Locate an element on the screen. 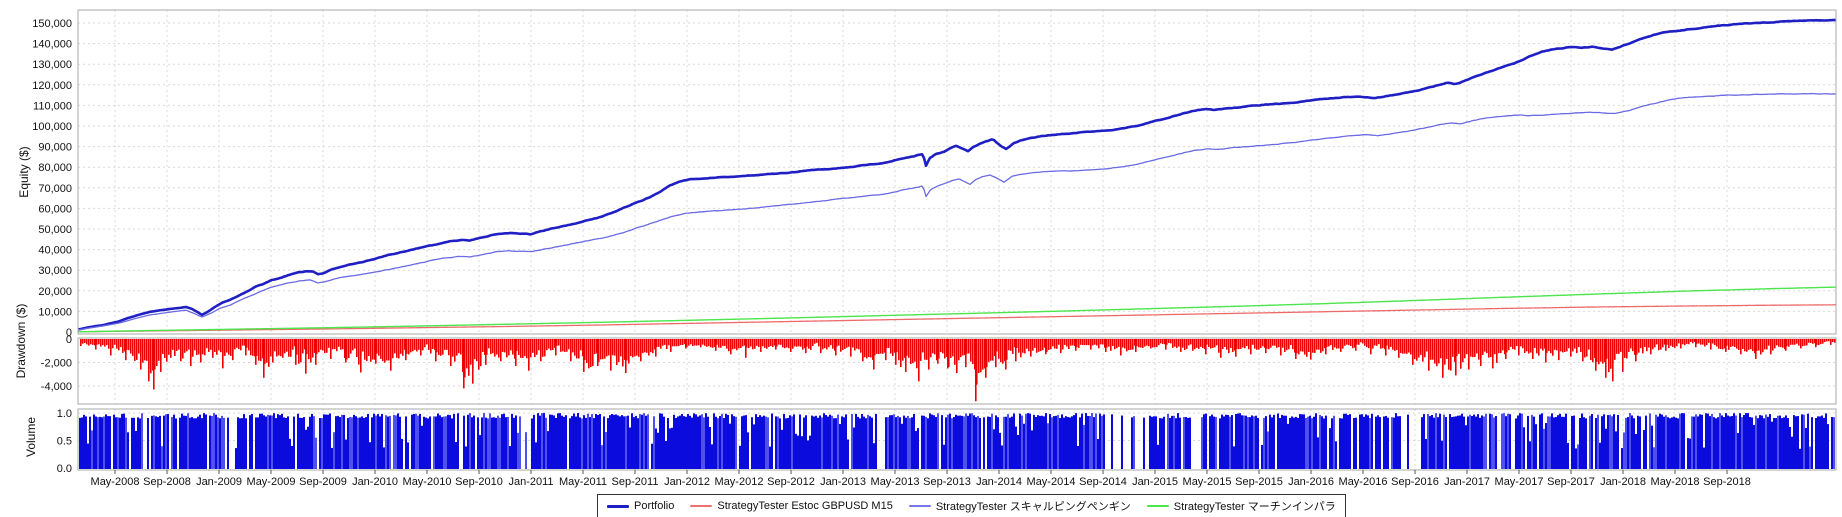 This screenshot has height=517, width=1842. equity-tick-label: 110,000 is located at coordinates (52, 106).